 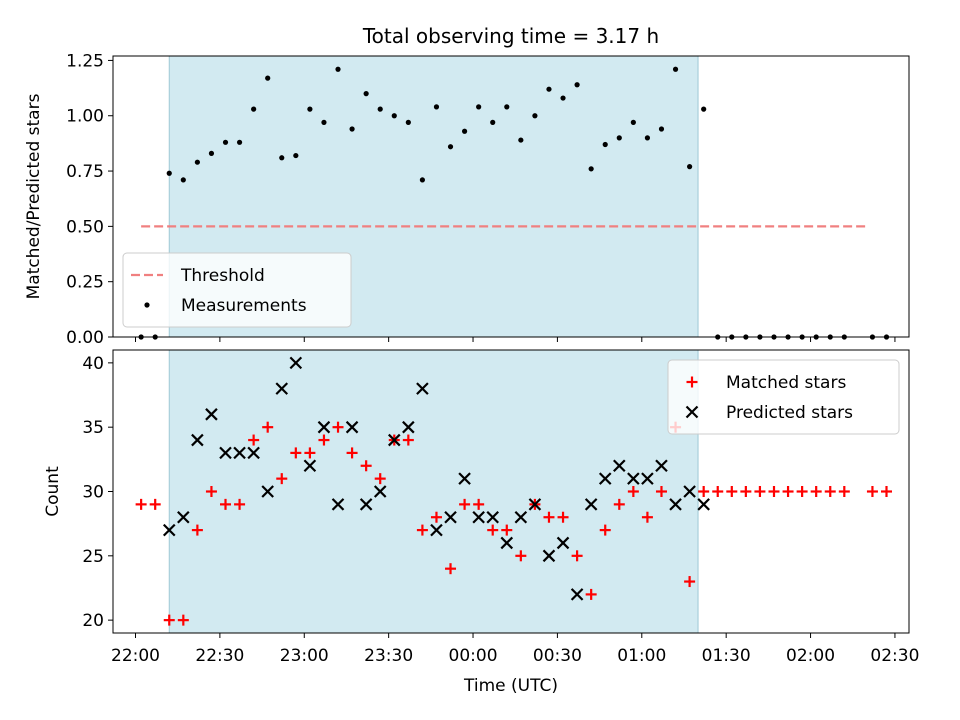 What do you see at coordinates (222, 276) in the screenshot?
I see `legend-label: Threshold` at bounding box center [222, 276].